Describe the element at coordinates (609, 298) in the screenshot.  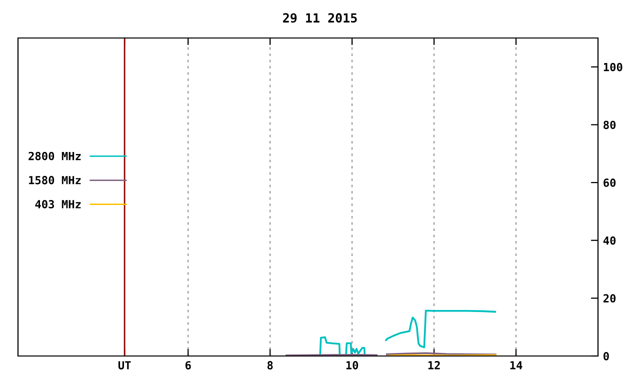
I see `y-tick-label: 20` at that location.